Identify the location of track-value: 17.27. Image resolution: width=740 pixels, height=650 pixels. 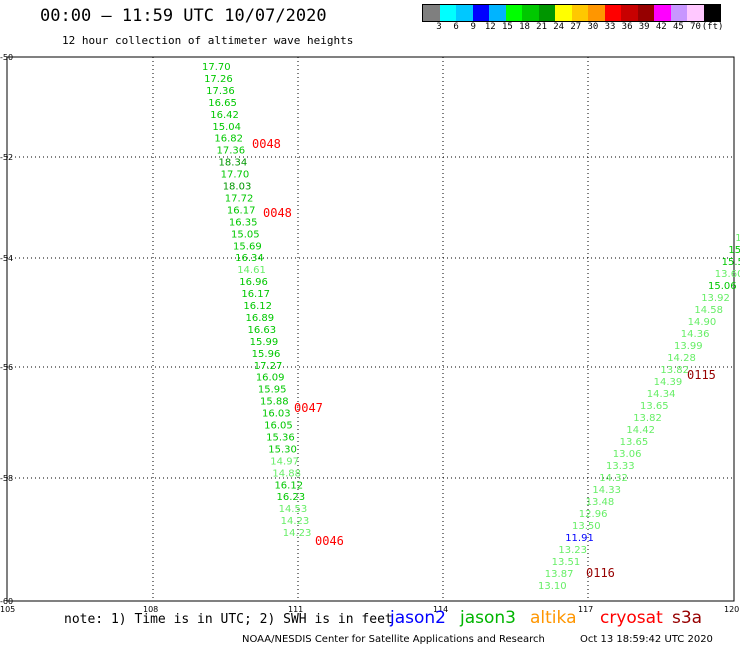
(268, 366).